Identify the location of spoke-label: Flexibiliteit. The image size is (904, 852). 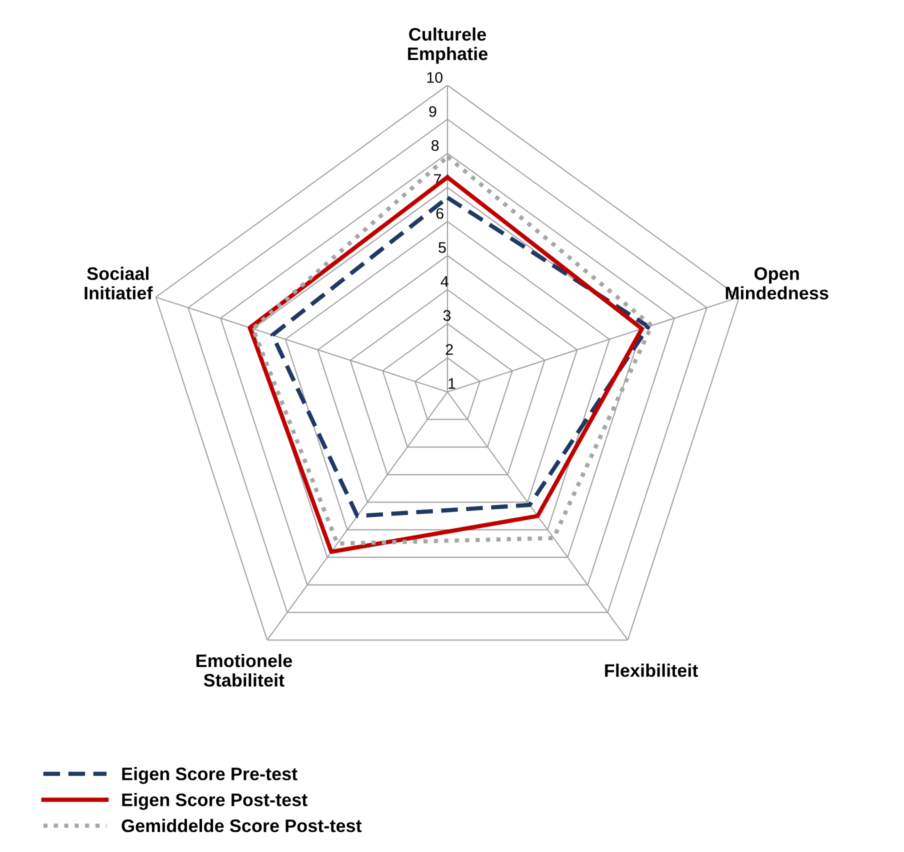
(651, 670).